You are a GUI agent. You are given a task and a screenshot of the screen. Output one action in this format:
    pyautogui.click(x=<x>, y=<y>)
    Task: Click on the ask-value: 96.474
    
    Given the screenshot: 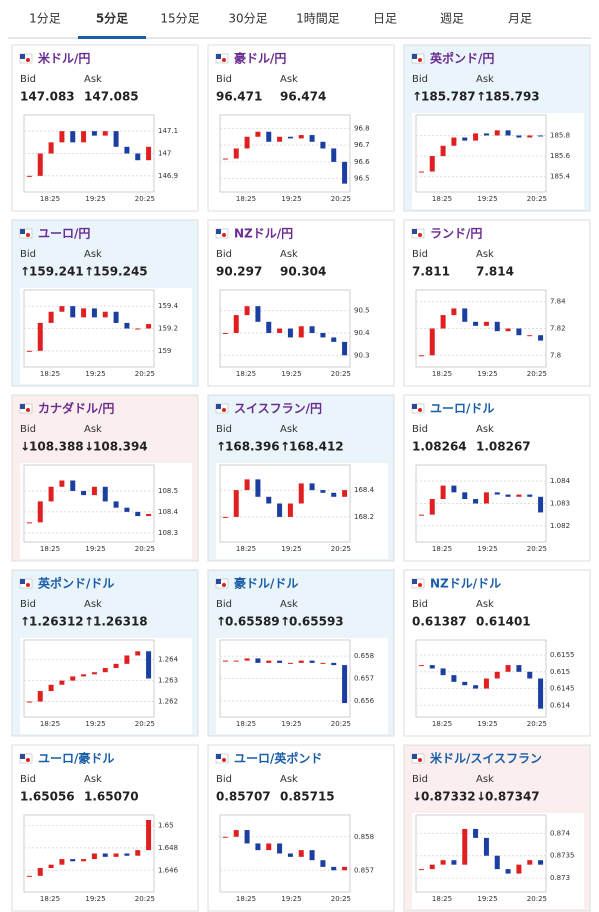 What is the action you would take?
    pyautogui.click(x=303, y=97)
    